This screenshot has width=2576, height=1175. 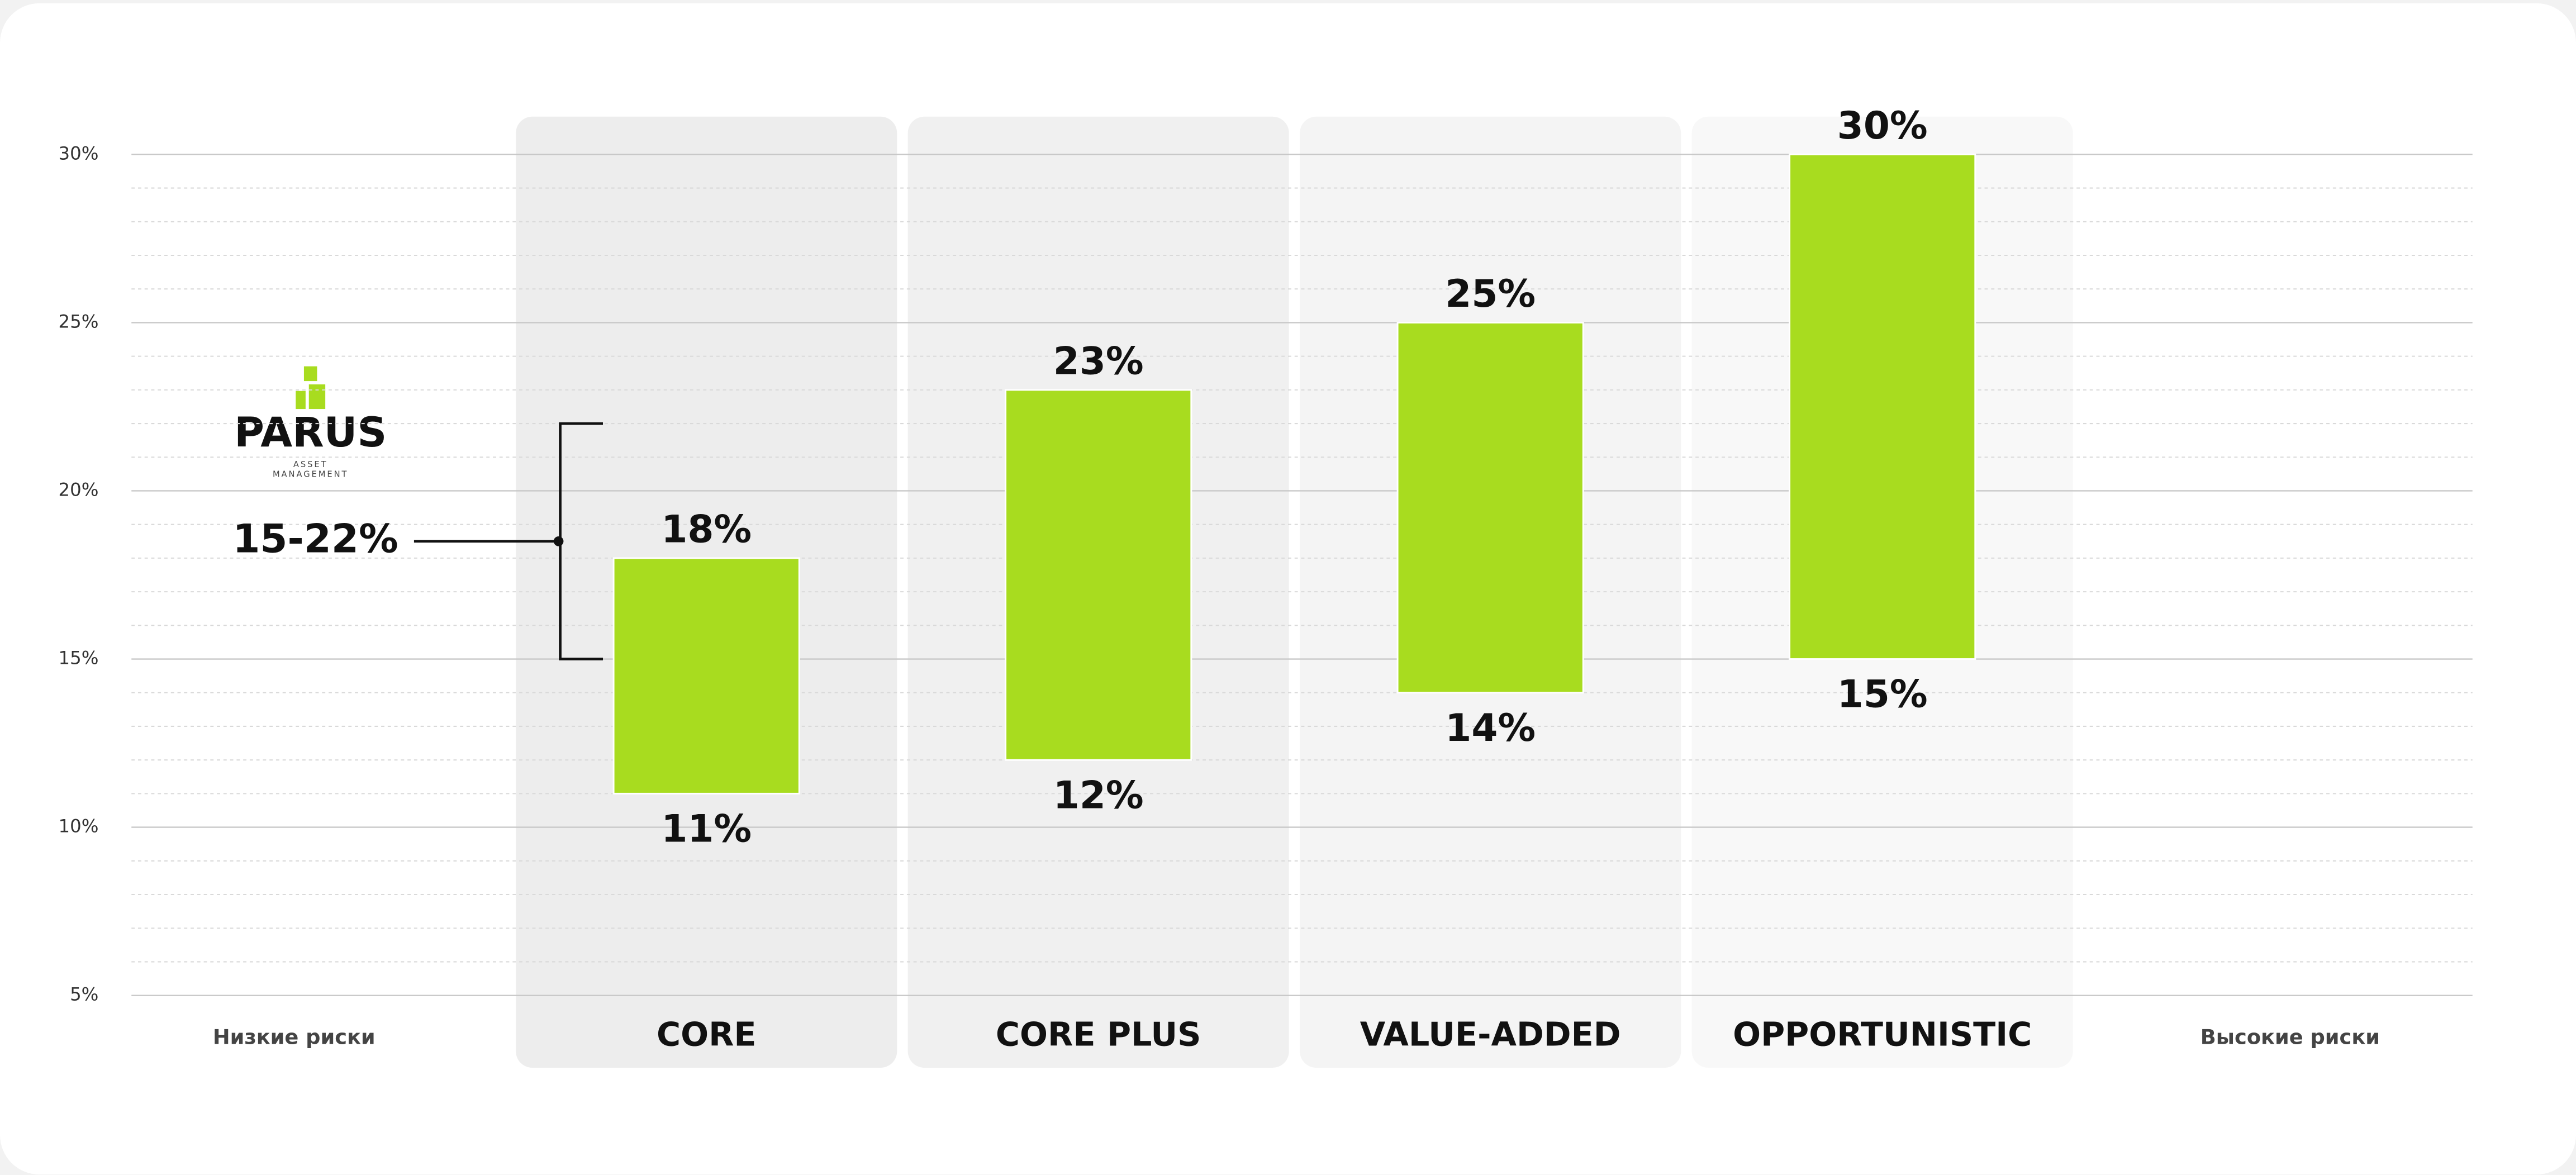 What do you see at coordinates (1491, 1034) in the screenshot?
I see `category-label: VALUE-ADDED` at bounding box center [1491, 1034].